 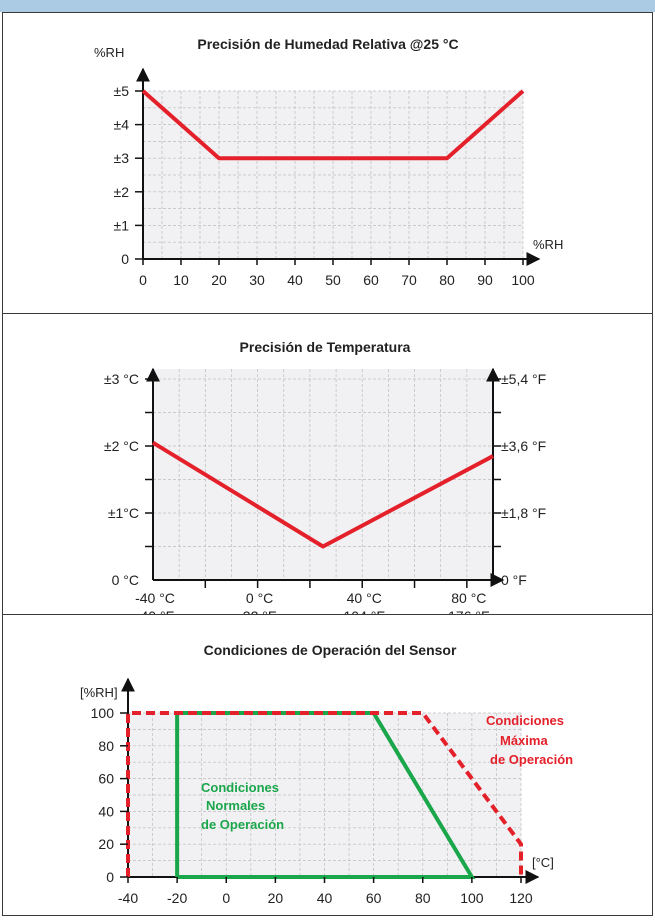 What do you see at coordinates (122, 158) in the screenshot?
I see `y-tick-label: ±3` at bounding box center [122, 158].